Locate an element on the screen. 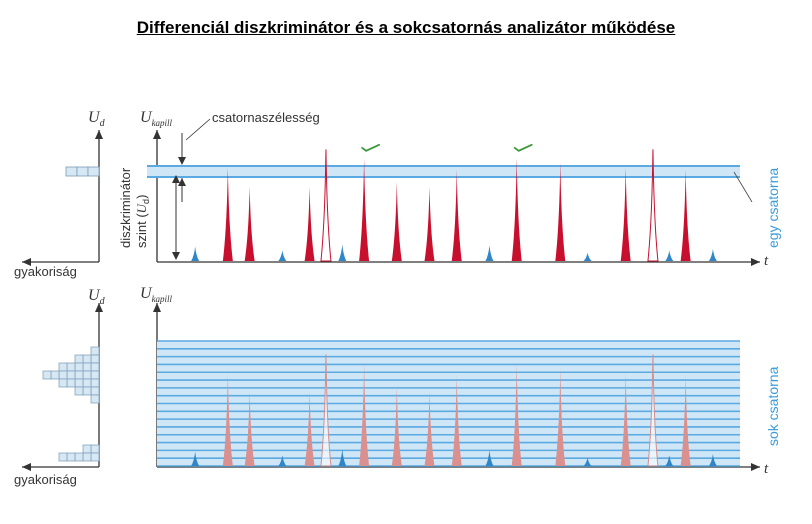 The height and width of the screenshot is (524, 812). channel-width-leader is located at coordinates (198, 129).